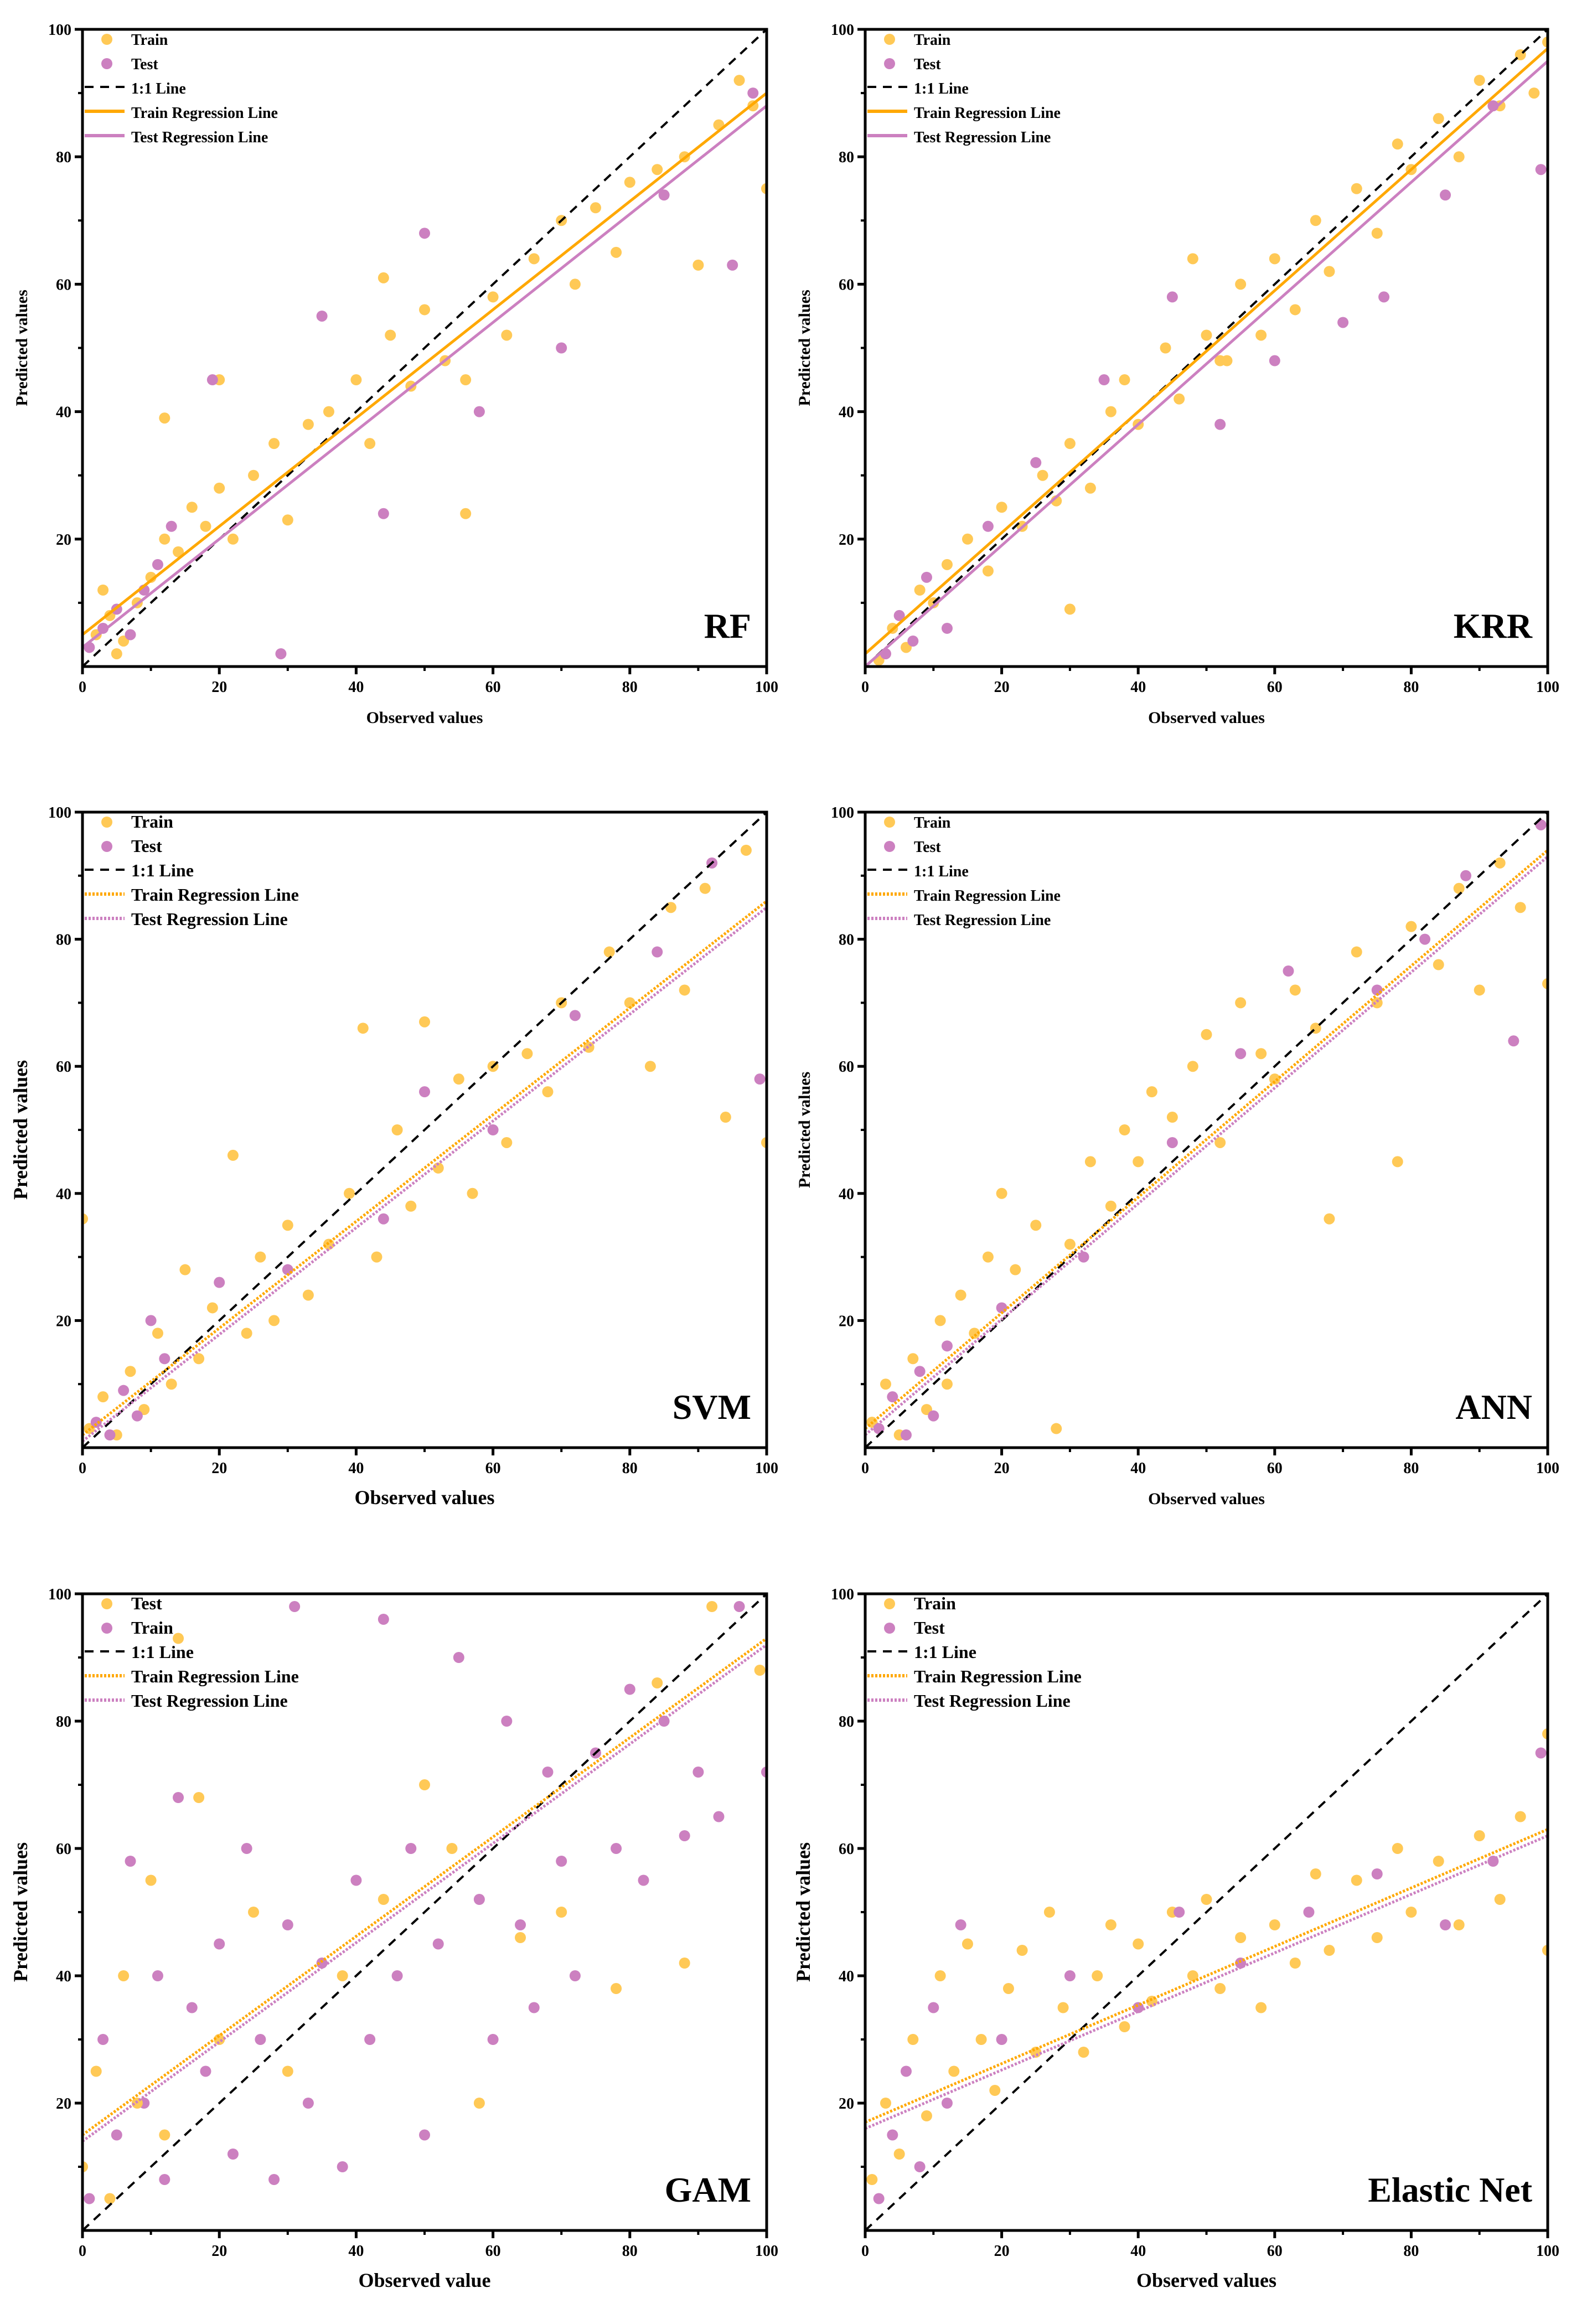 This screenshot has height=2324, width=1592. What do you see at coordinates (1275, 2251) in the screenshot?
I see `x-tick-label: 60` at bounding box center [1275, 2251].